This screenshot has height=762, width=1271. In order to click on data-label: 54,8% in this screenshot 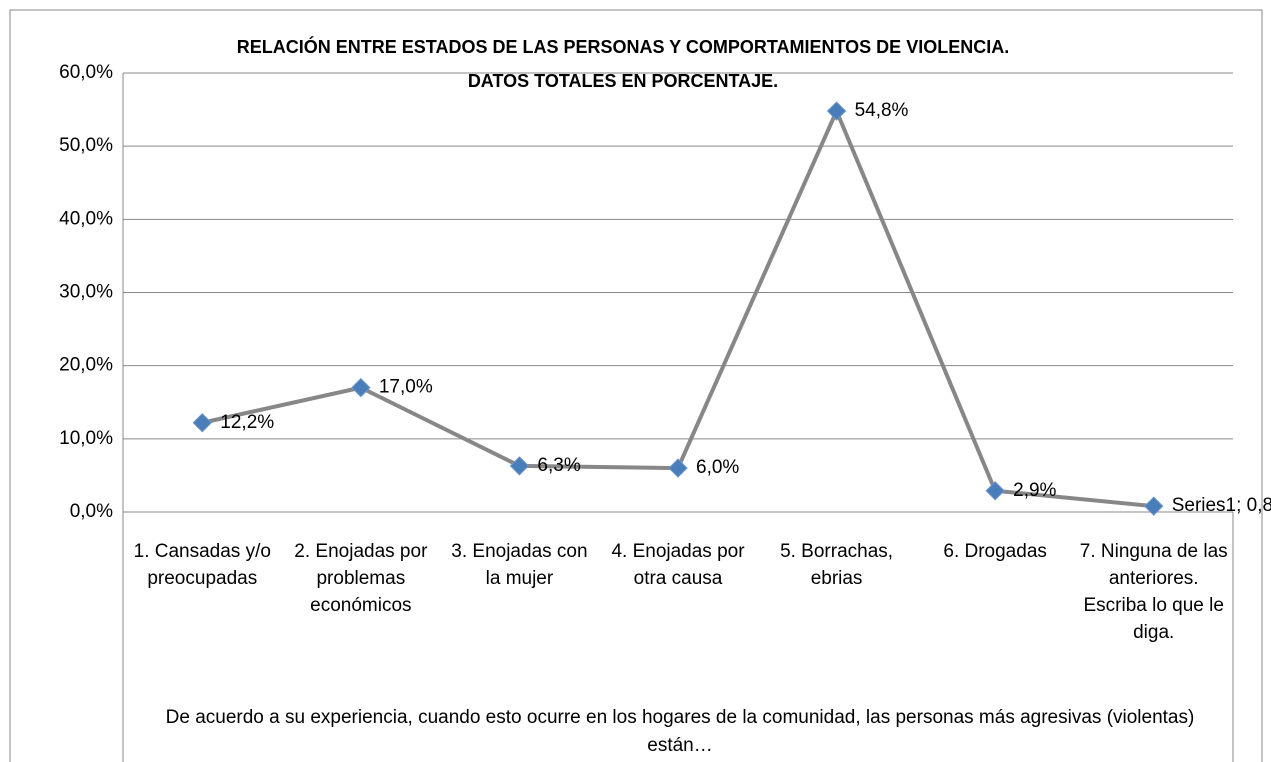, I will do `click(882, 110)`.